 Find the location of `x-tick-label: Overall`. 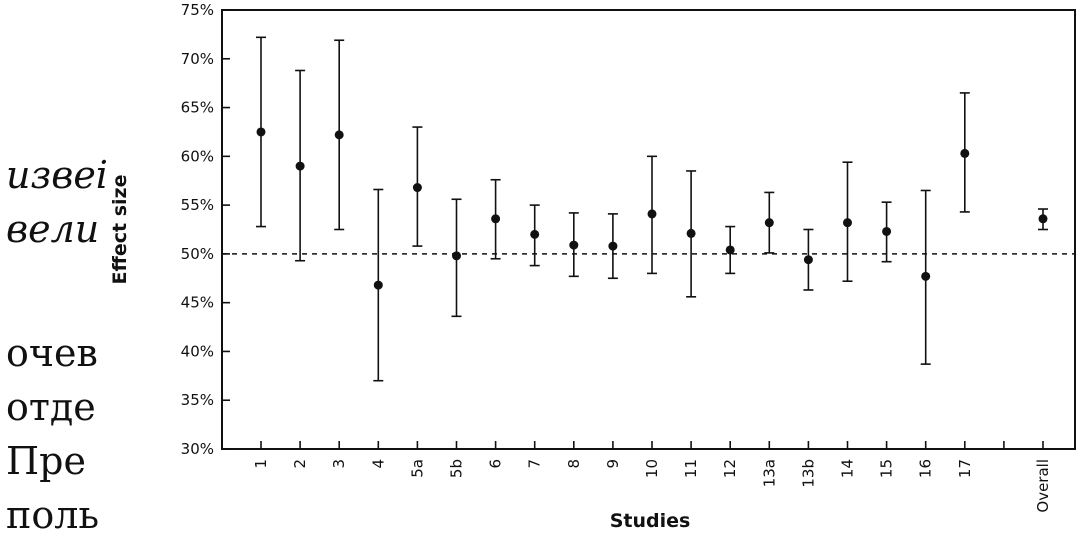

x-tick-label: Overall is located at coordinates (1043, 486).